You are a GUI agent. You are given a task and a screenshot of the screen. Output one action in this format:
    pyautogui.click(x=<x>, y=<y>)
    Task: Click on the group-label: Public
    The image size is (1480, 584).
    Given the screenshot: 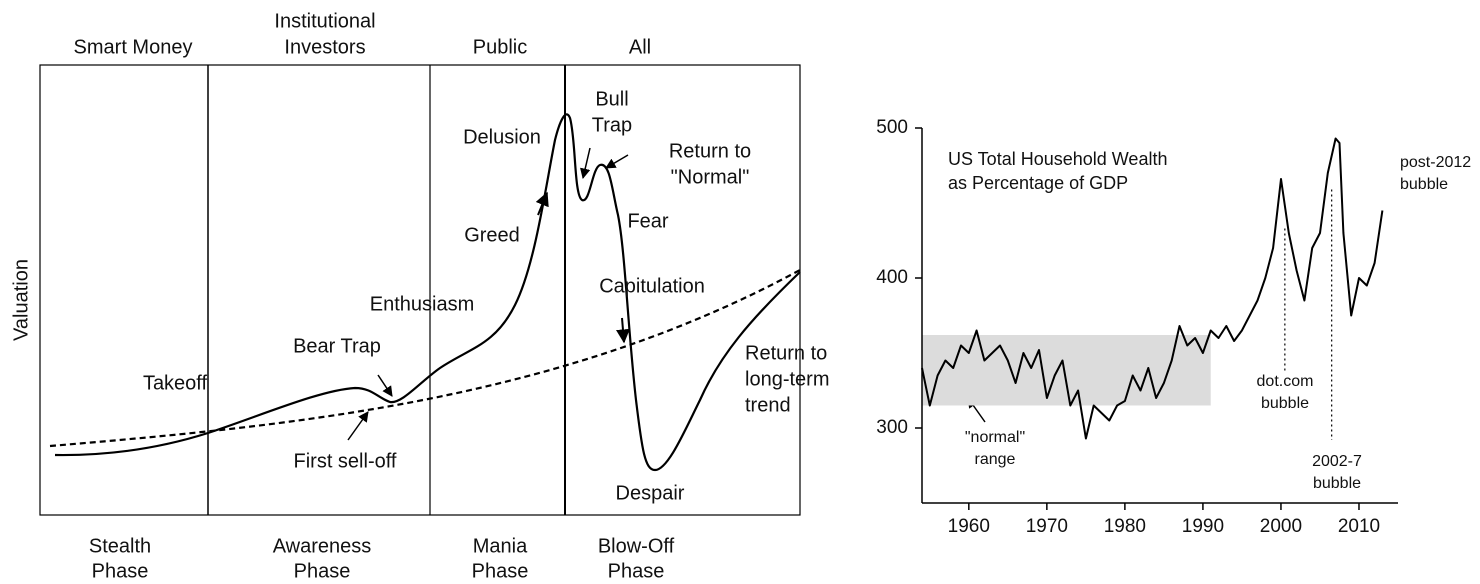 What is the action you would take?
    pyautogui.click(x=500, y=47)
    